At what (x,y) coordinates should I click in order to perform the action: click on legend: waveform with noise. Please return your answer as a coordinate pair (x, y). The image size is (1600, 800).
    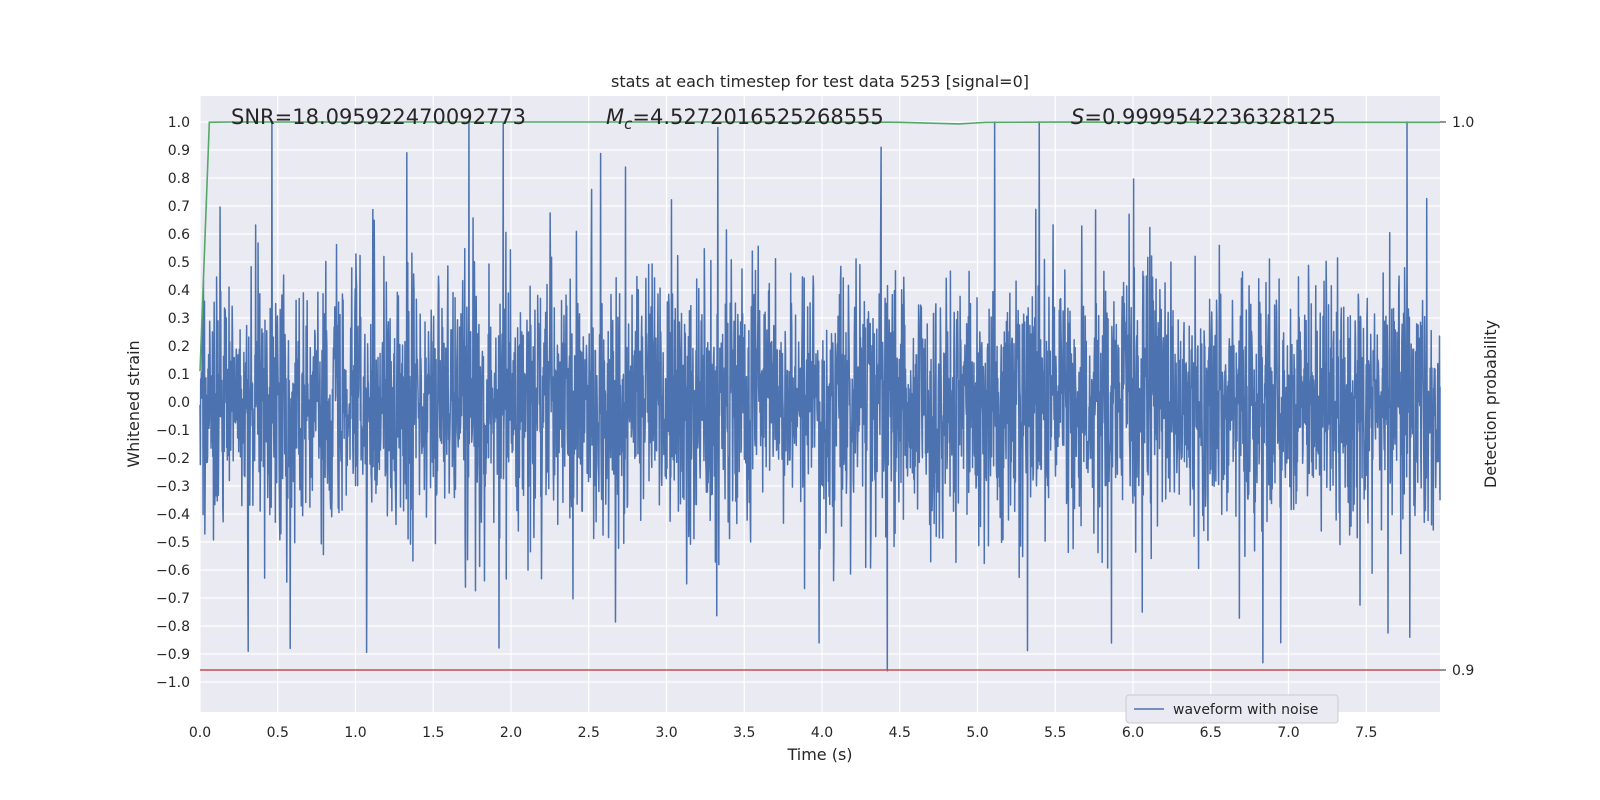
    Looking at the image, I should click on (1232, 709).